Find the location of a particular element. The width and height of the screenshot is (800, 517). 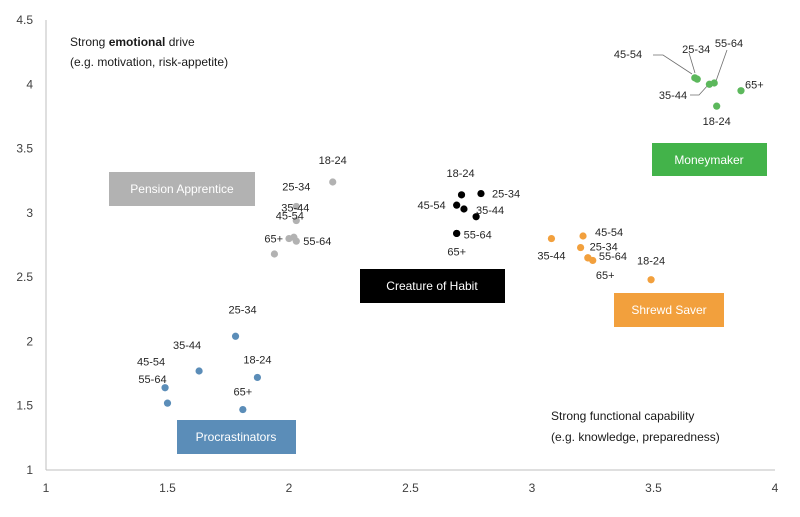

data-label-pension-apprentice: 55-64 is located at coordinates (317, 242).